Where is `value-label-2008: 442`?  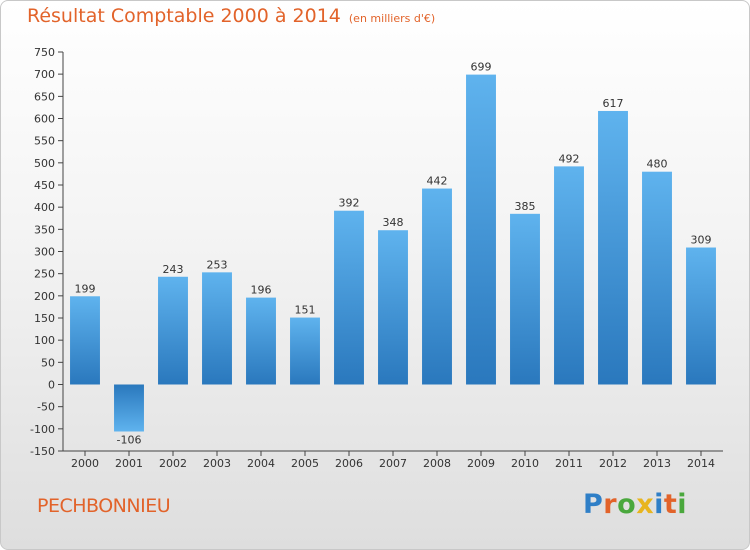 value-label-2008: 442 is located at coordinates (437, 181).